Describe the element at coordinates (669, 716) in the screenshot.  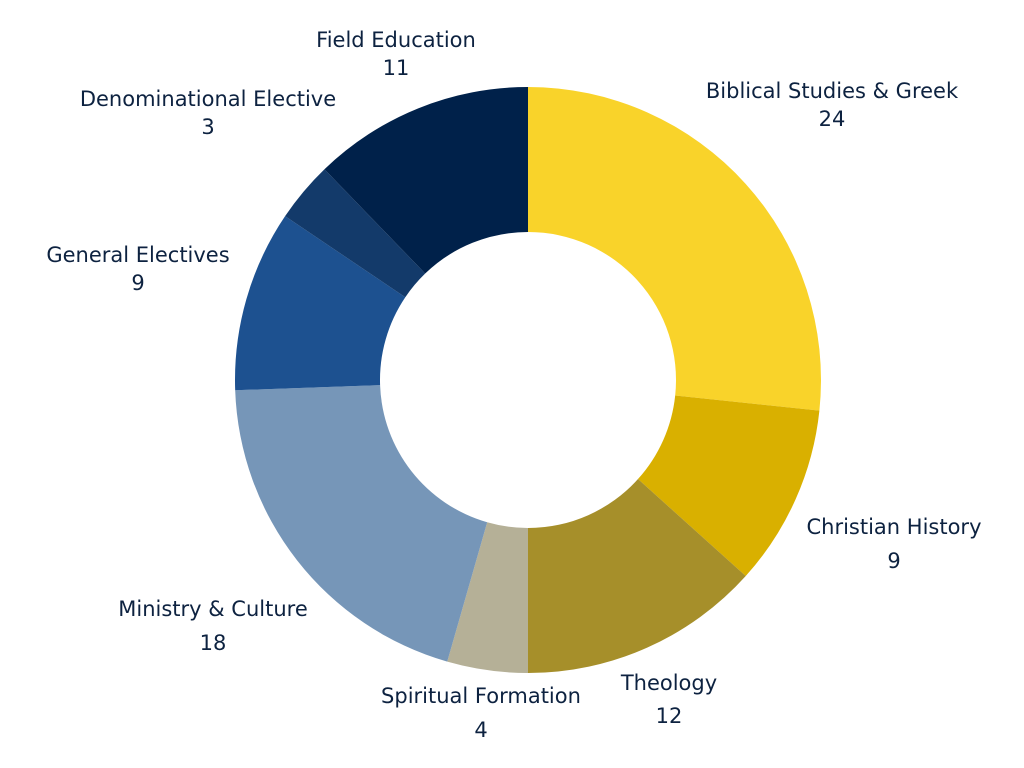
I see `slice-value: 12` at that location.